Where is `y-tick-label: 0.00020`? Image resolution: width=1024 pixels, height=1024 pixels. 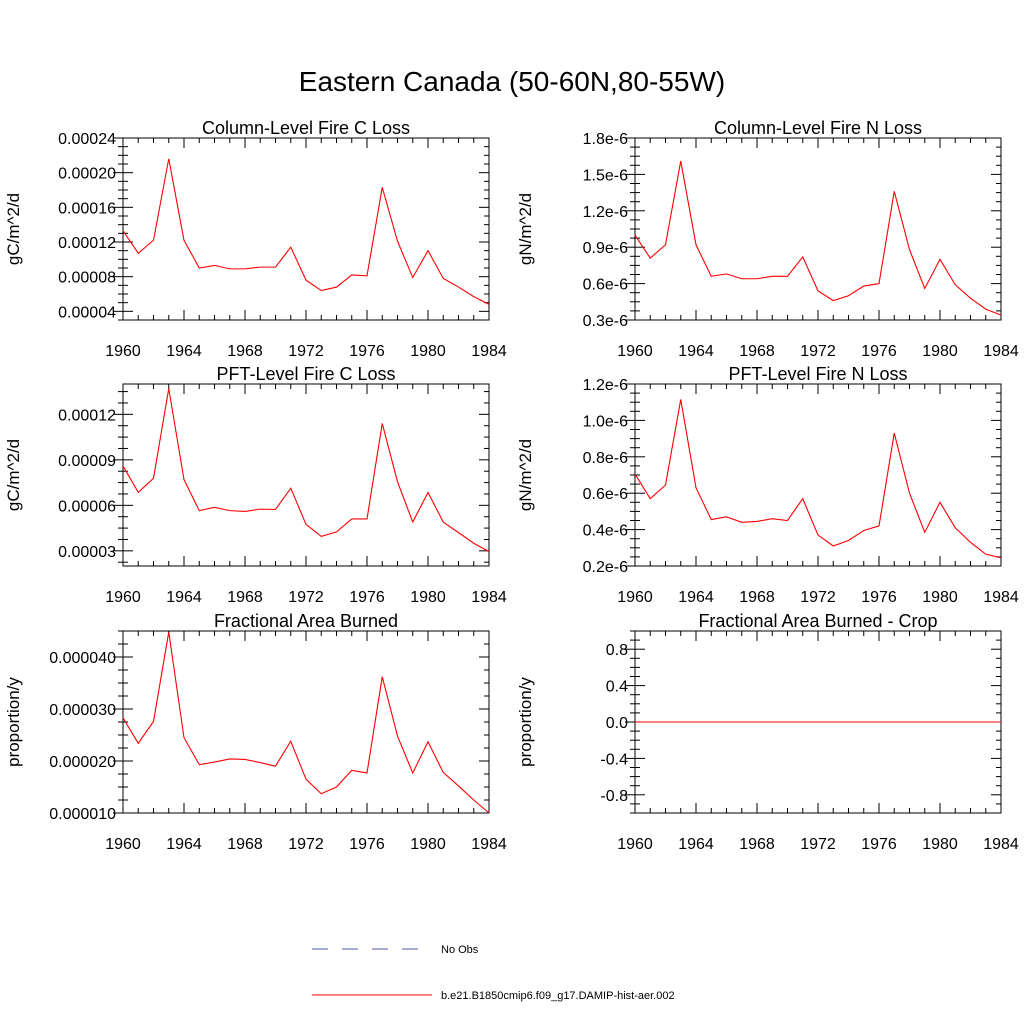
y-tick-label: 0.00020 is located at coordinates (87, 174).